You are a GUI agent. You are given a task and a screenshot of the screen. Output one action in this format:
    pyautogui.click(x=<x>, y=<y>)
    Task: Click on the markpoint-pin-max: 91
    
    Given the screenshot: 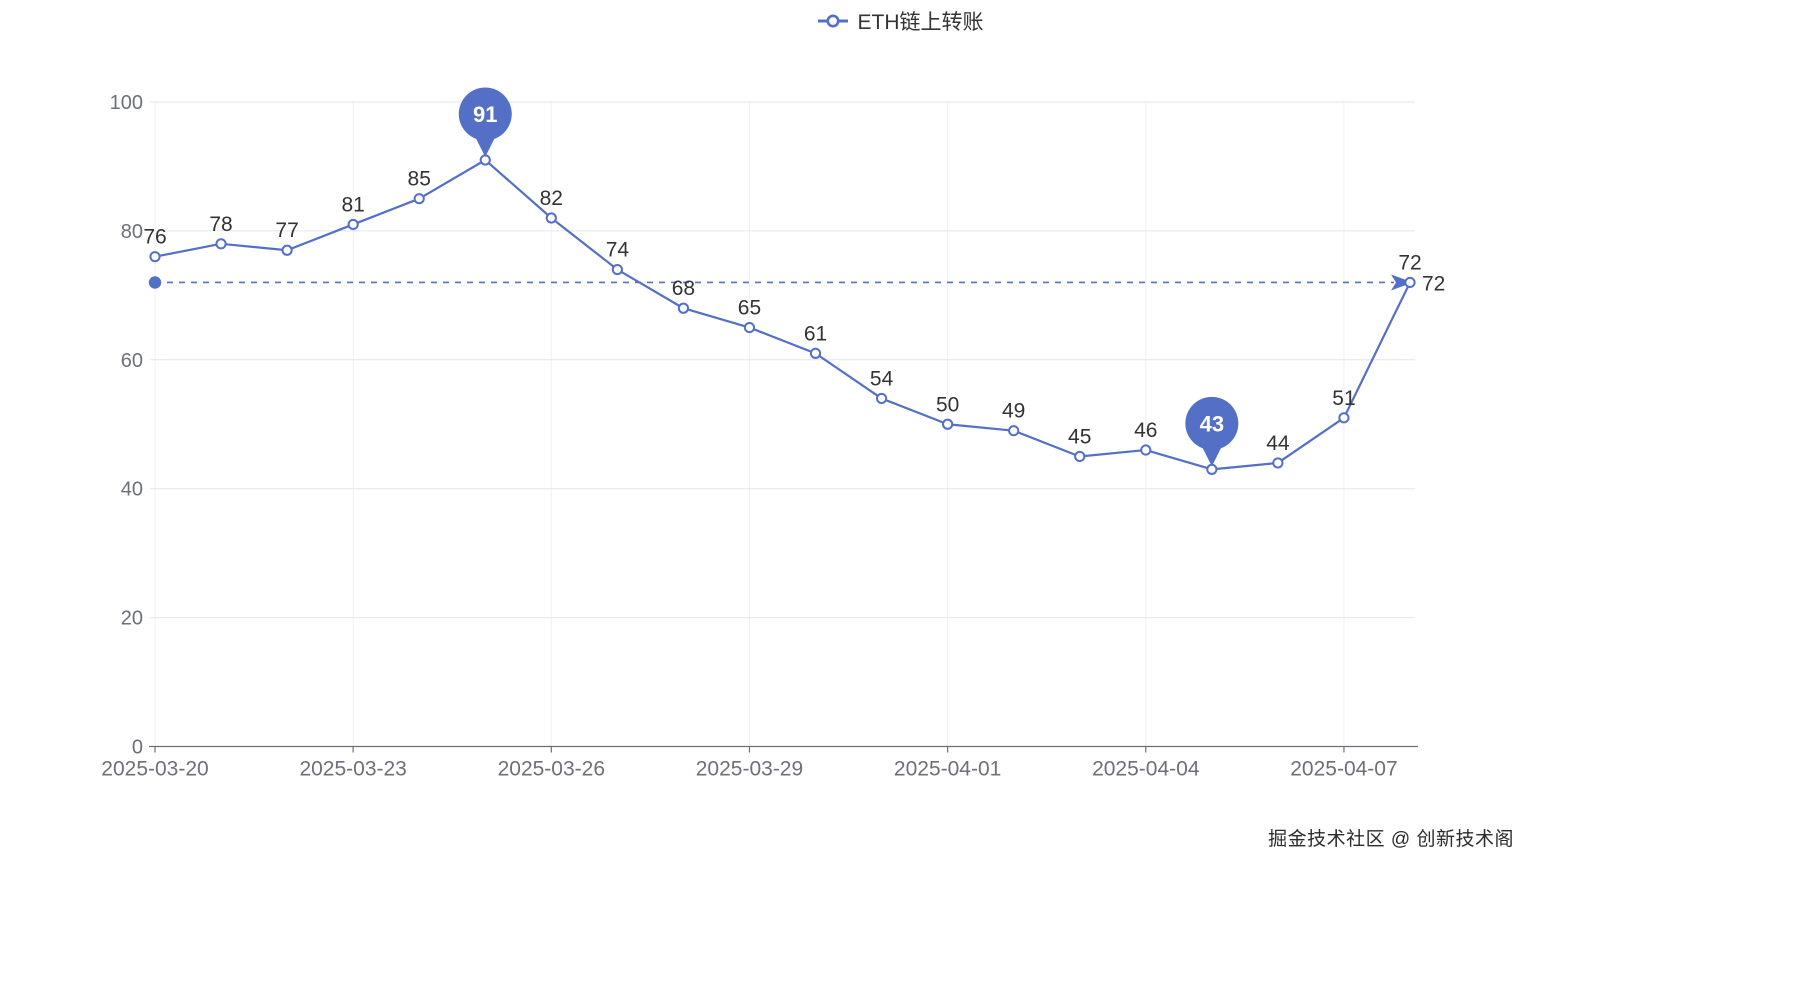 What is the action you would take?
    pyautogui.click(x=485, y=122)
    